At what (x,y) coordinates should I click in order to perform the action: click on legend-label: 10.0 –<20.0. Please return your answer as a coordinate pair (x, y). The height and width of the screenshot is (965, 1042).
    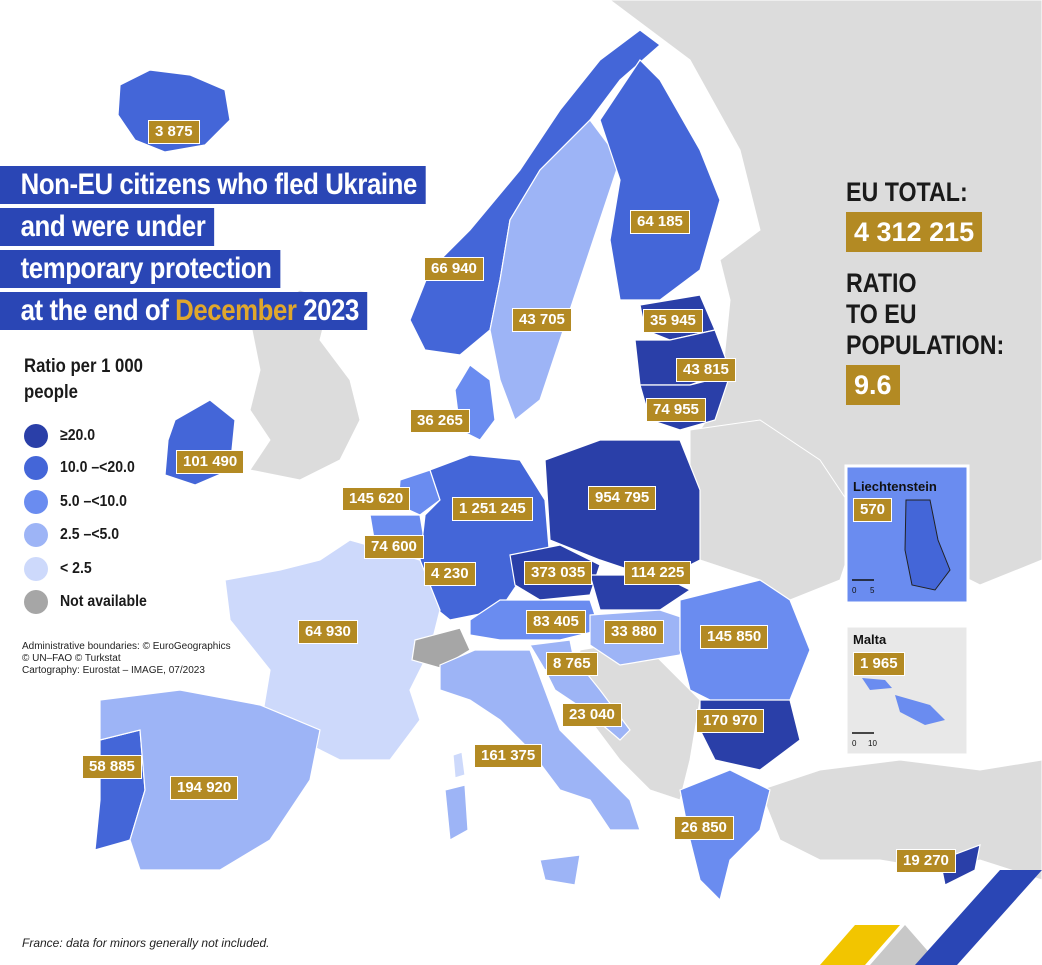
    Looking at the image, I should click on (97, 467).